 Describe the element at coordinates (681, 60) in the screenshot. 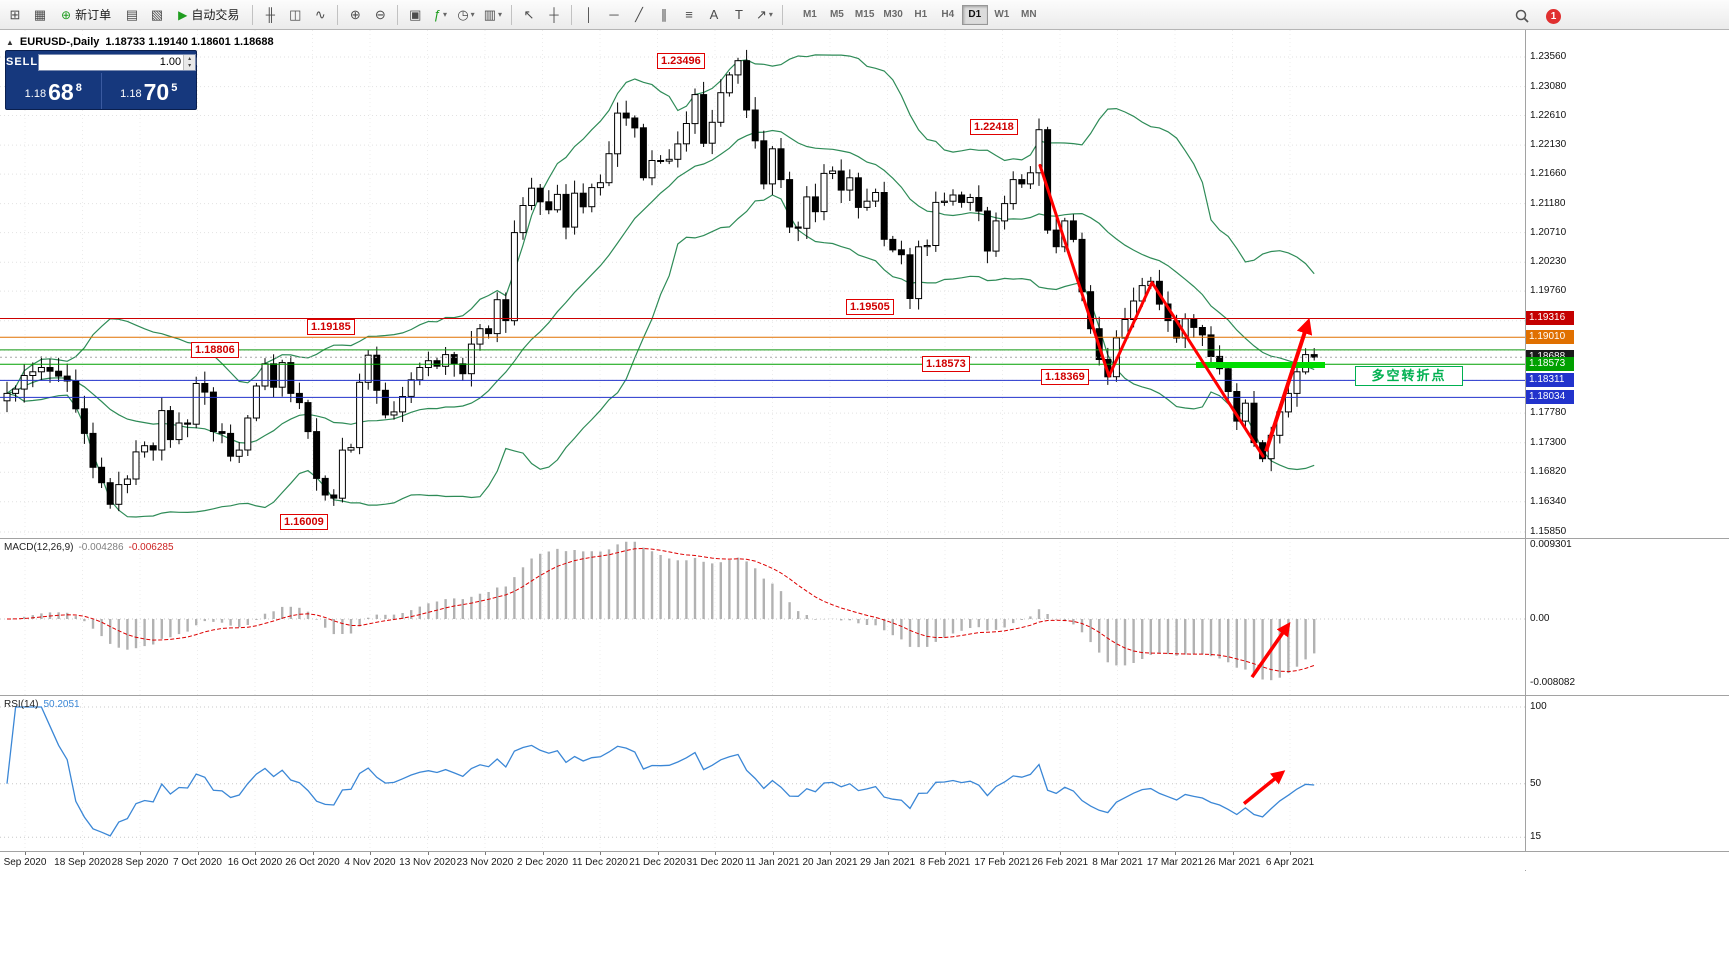

I see `price-callout: 1.23496` at that location.